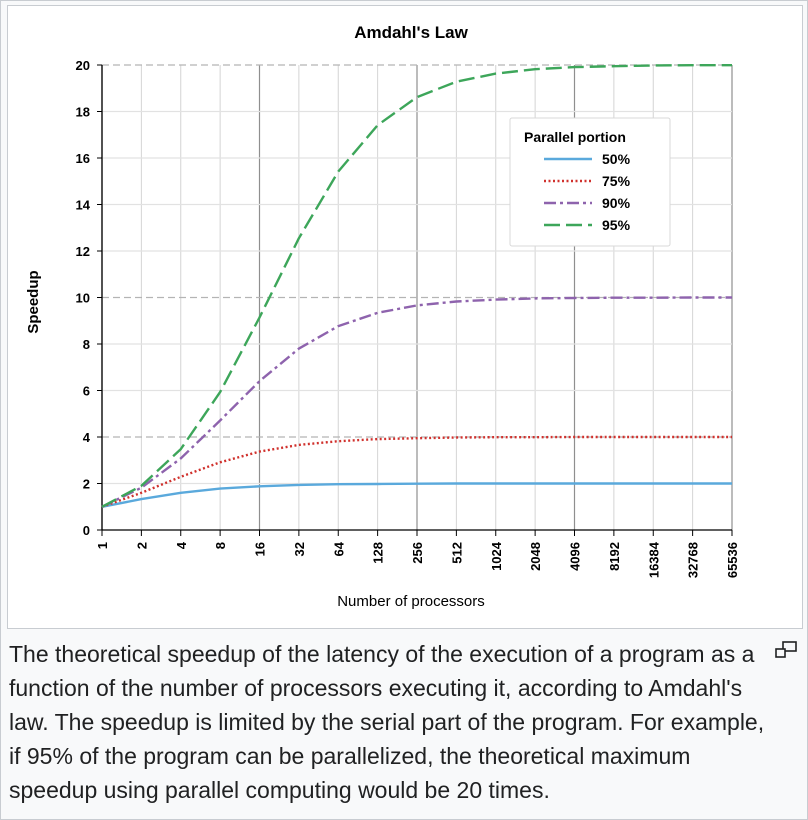 The height and width of the screenshot is (820, 808). Describe the element at coordinates (653, 559) in the screenshot. I see `x-tick-label: 16384` at that location.